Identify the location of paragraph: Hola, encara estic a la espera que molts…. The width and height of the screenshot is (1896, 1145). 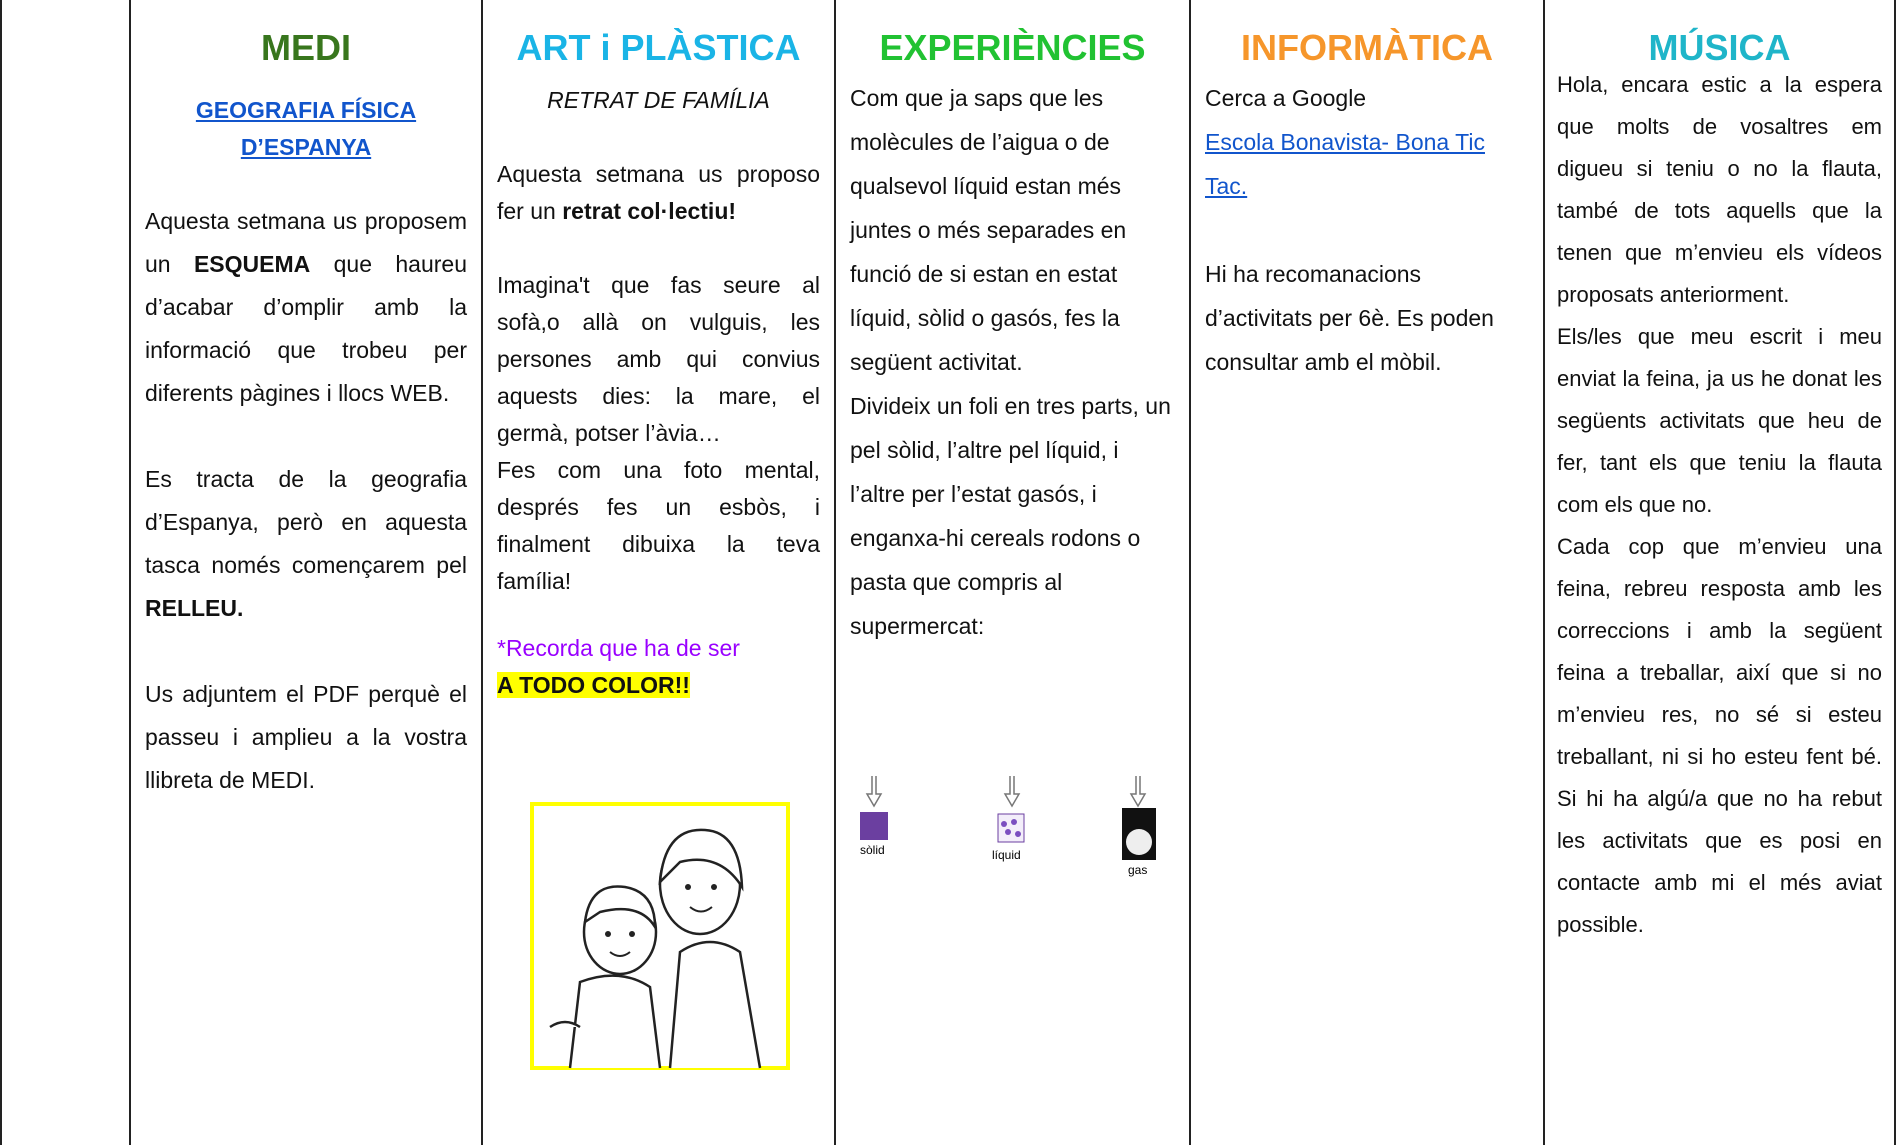
(1719, 189).